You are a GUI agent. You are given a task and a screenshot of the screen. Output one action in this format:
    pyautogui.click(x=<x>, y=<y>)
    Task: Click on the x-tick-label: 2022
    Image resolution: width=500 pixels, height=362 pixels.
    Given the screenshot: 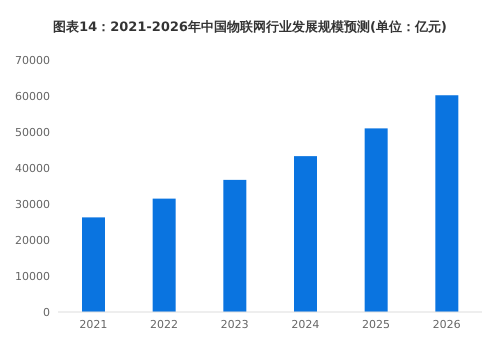 What is the action you would take?
    pyautogui.click(x=164, y=324)
    